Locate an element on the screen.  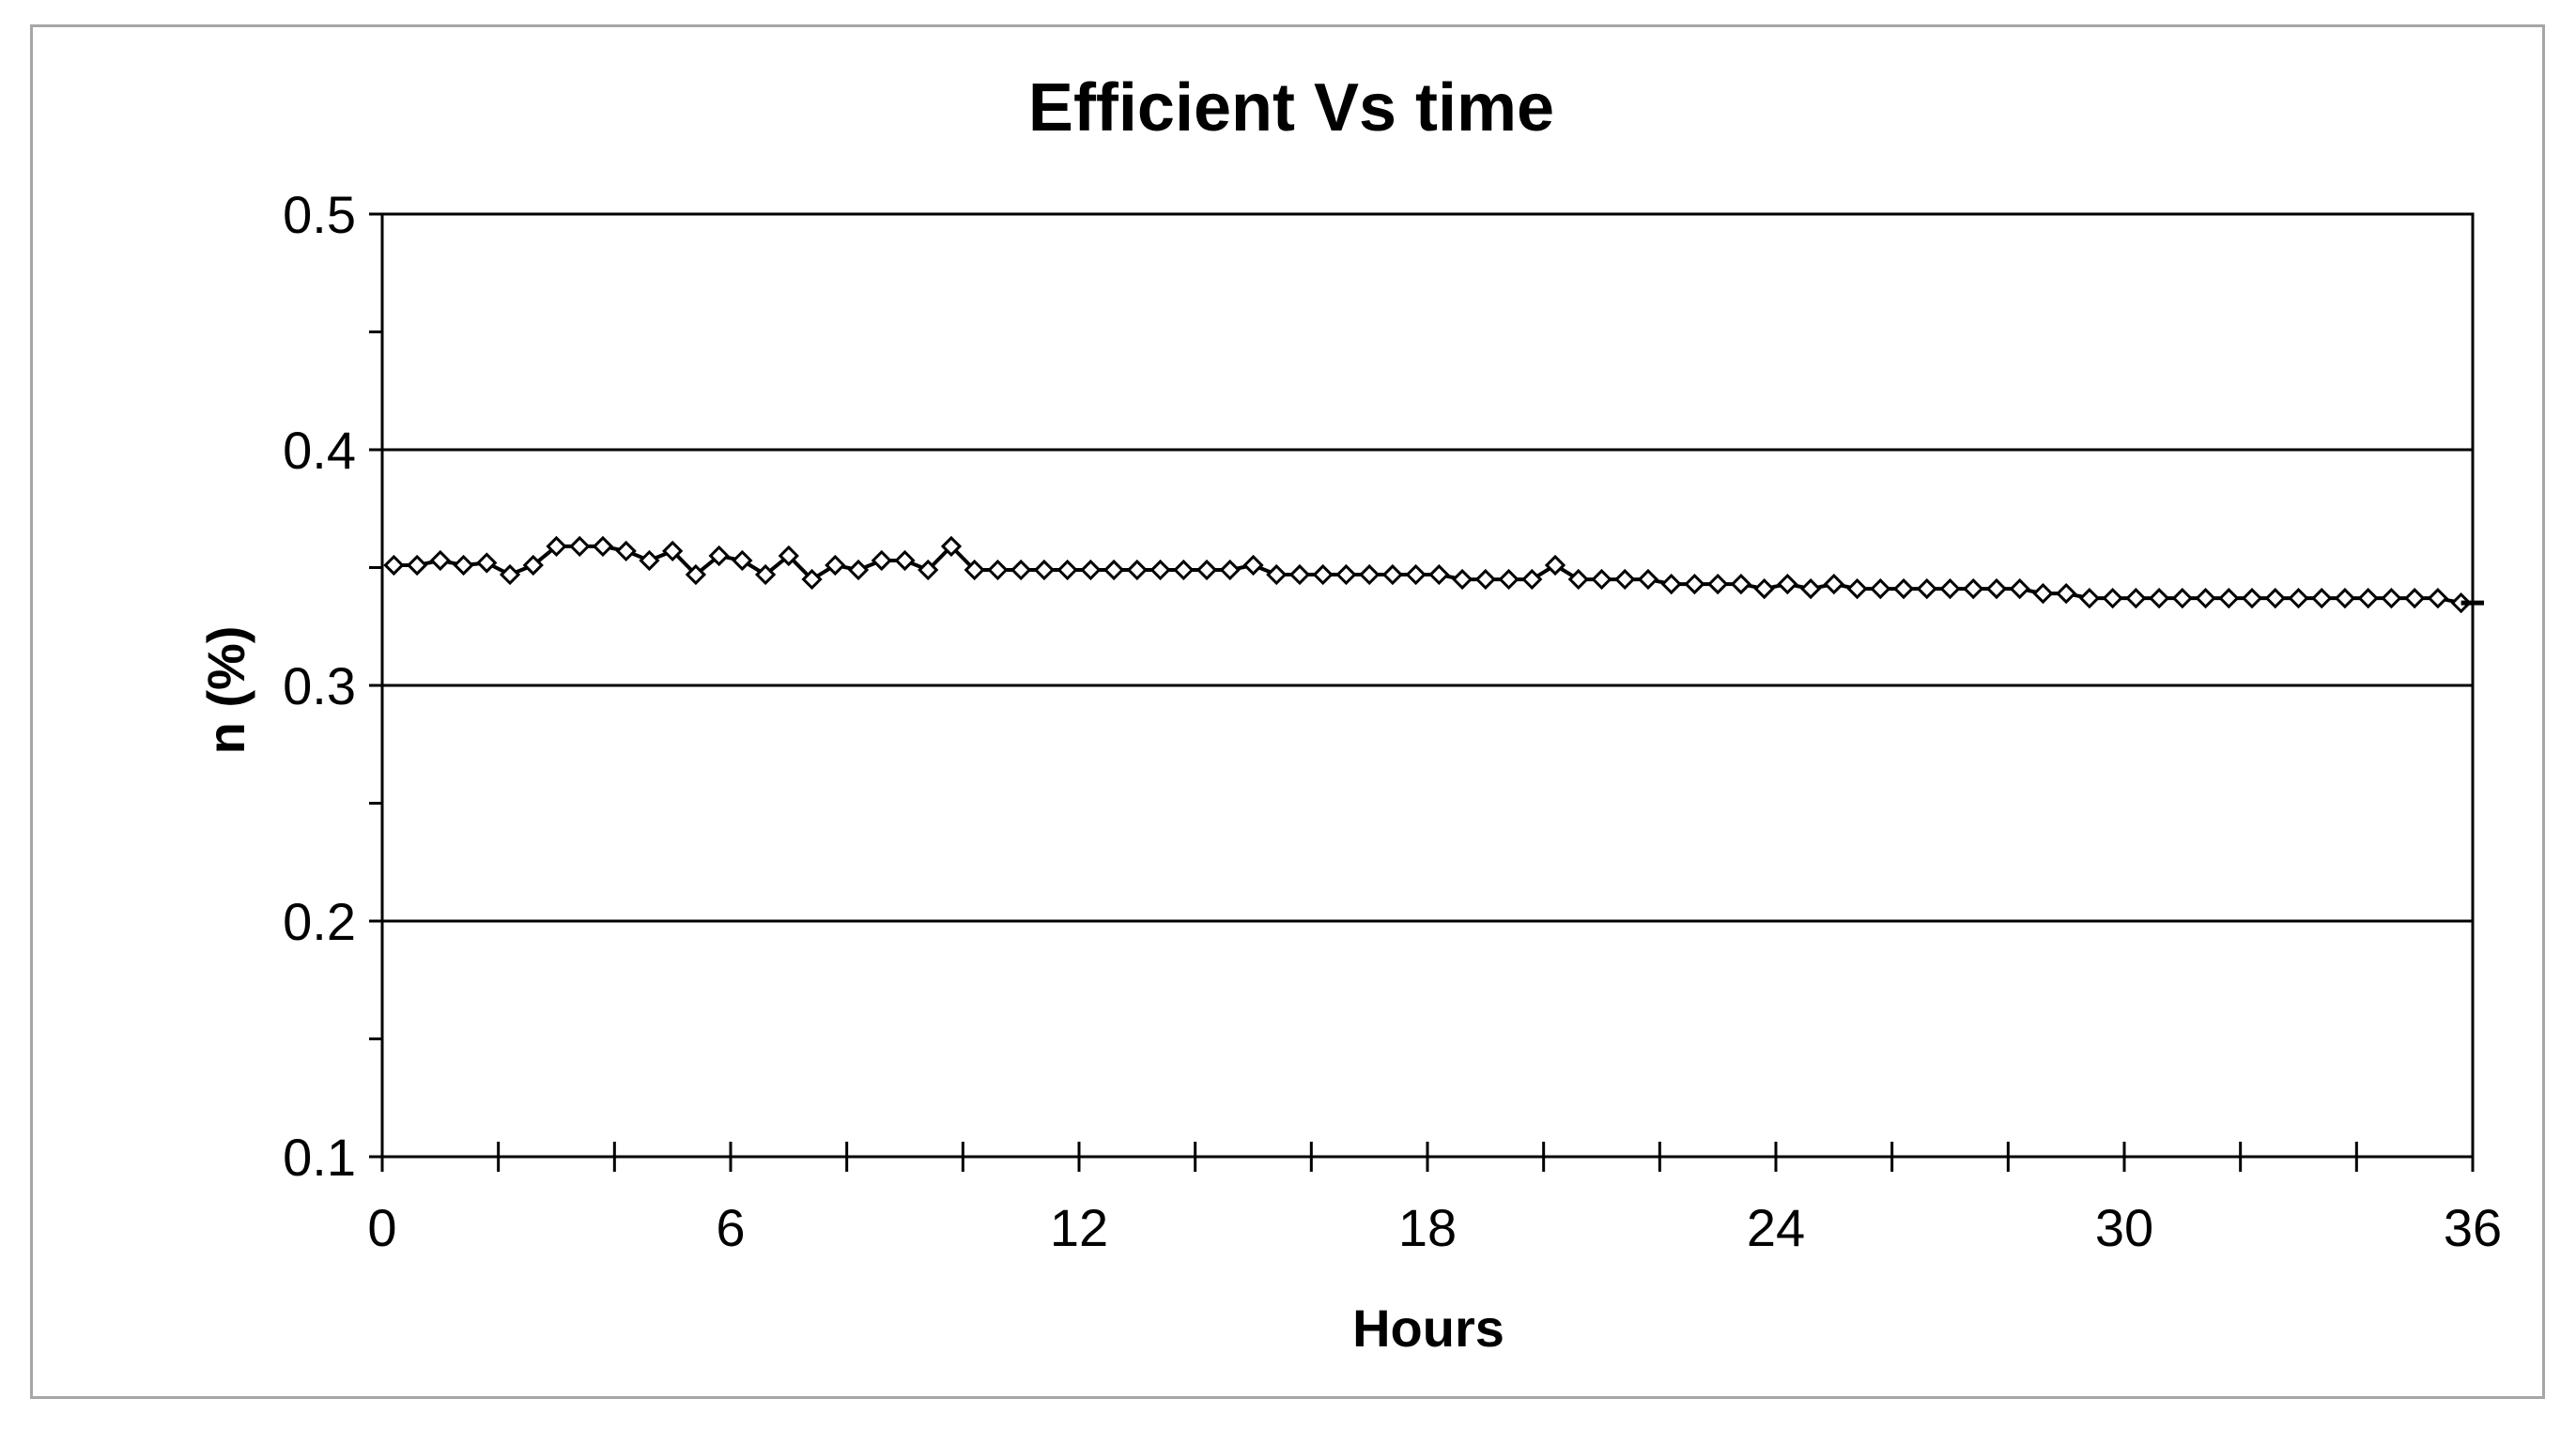
y-tick-label: 0.2 is located at coordinates (319, 921).